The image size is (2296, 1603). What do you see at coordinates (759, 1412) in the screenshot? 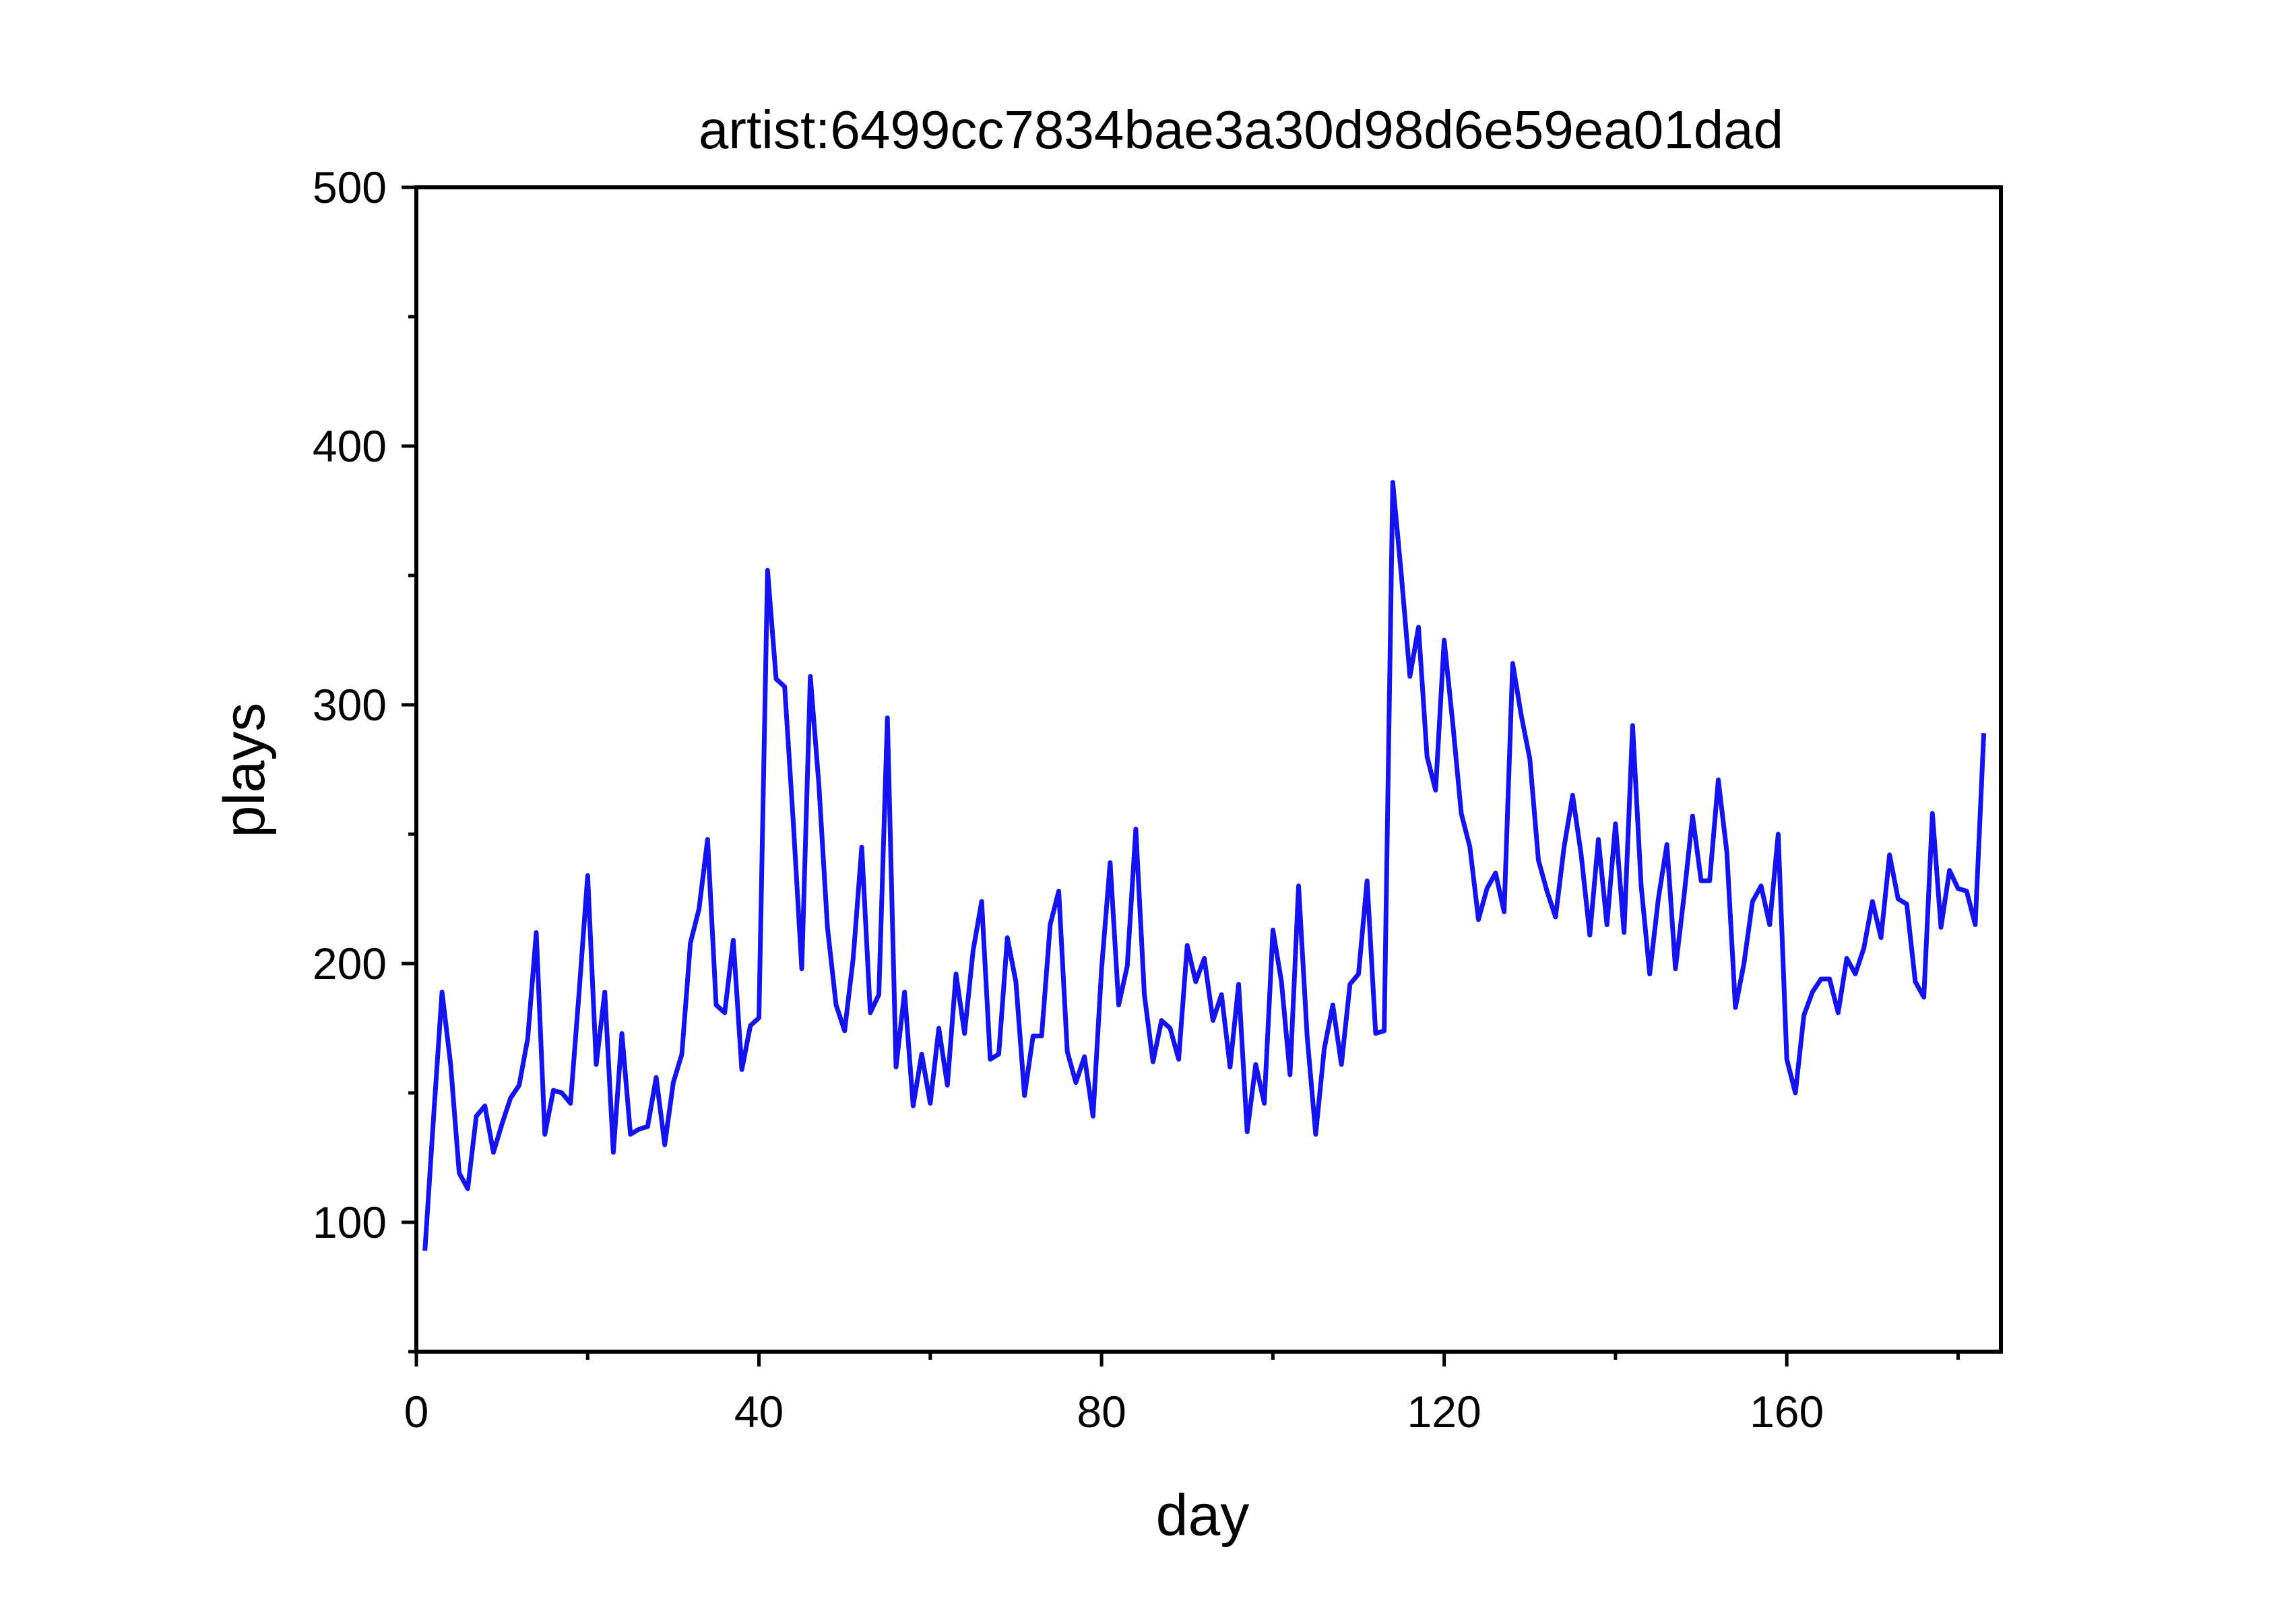
I see `x-tick-label: 40` at bounding box center [759, 1412].